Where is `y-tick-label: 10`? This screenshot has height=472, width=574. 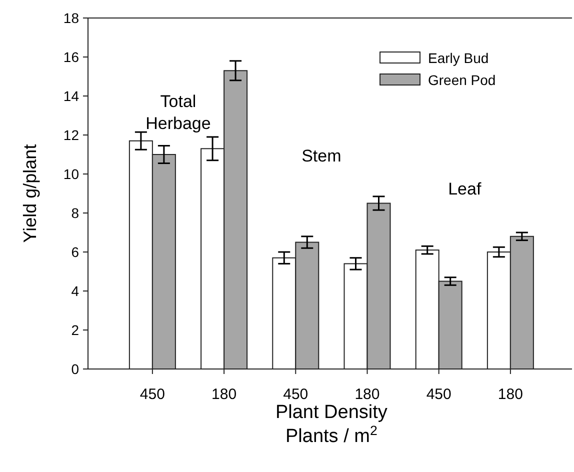
y-tick-label: 10 is located at coordinates (71, 174).